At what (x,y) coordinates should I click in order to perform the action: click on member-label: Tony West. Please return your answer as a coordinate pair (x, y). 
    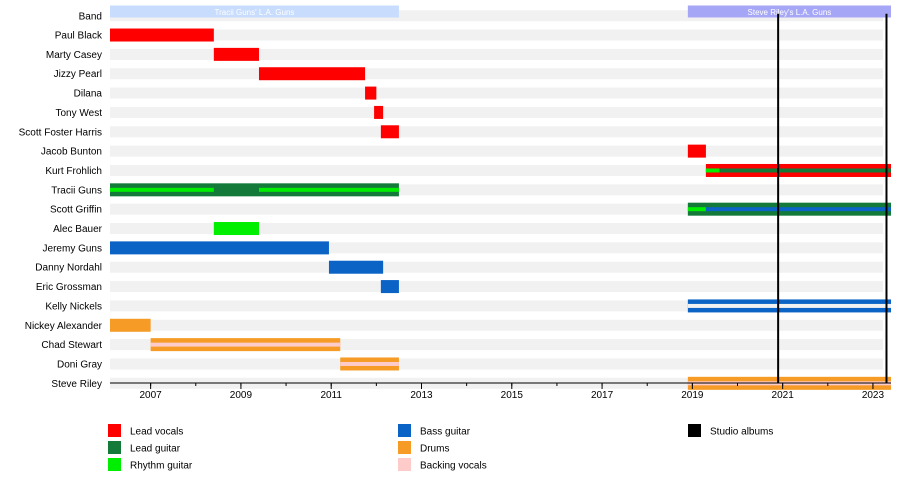
    Looking at the image, I should click on (79, 113).